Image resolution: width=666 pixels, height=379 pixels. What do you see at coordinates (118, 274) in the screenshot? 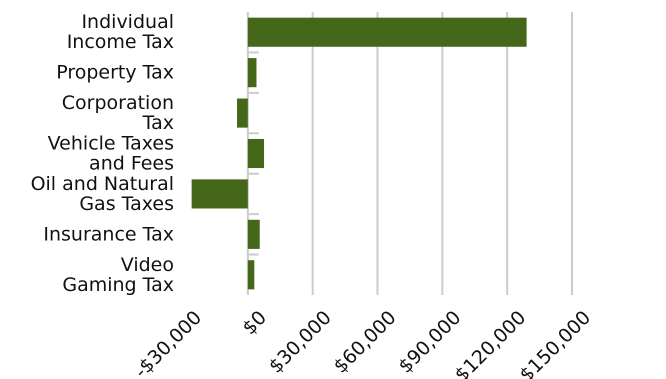
I see `category-label-6: Video Gaming Tax` at bounding box center [118, 274].